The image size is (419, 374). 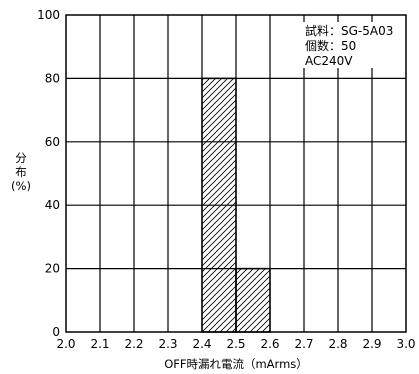 What do you see at coordinates (21, 186) in the screenshot?
I see `y-axis-label-line3: (%)` at bounding box center [21, 186].